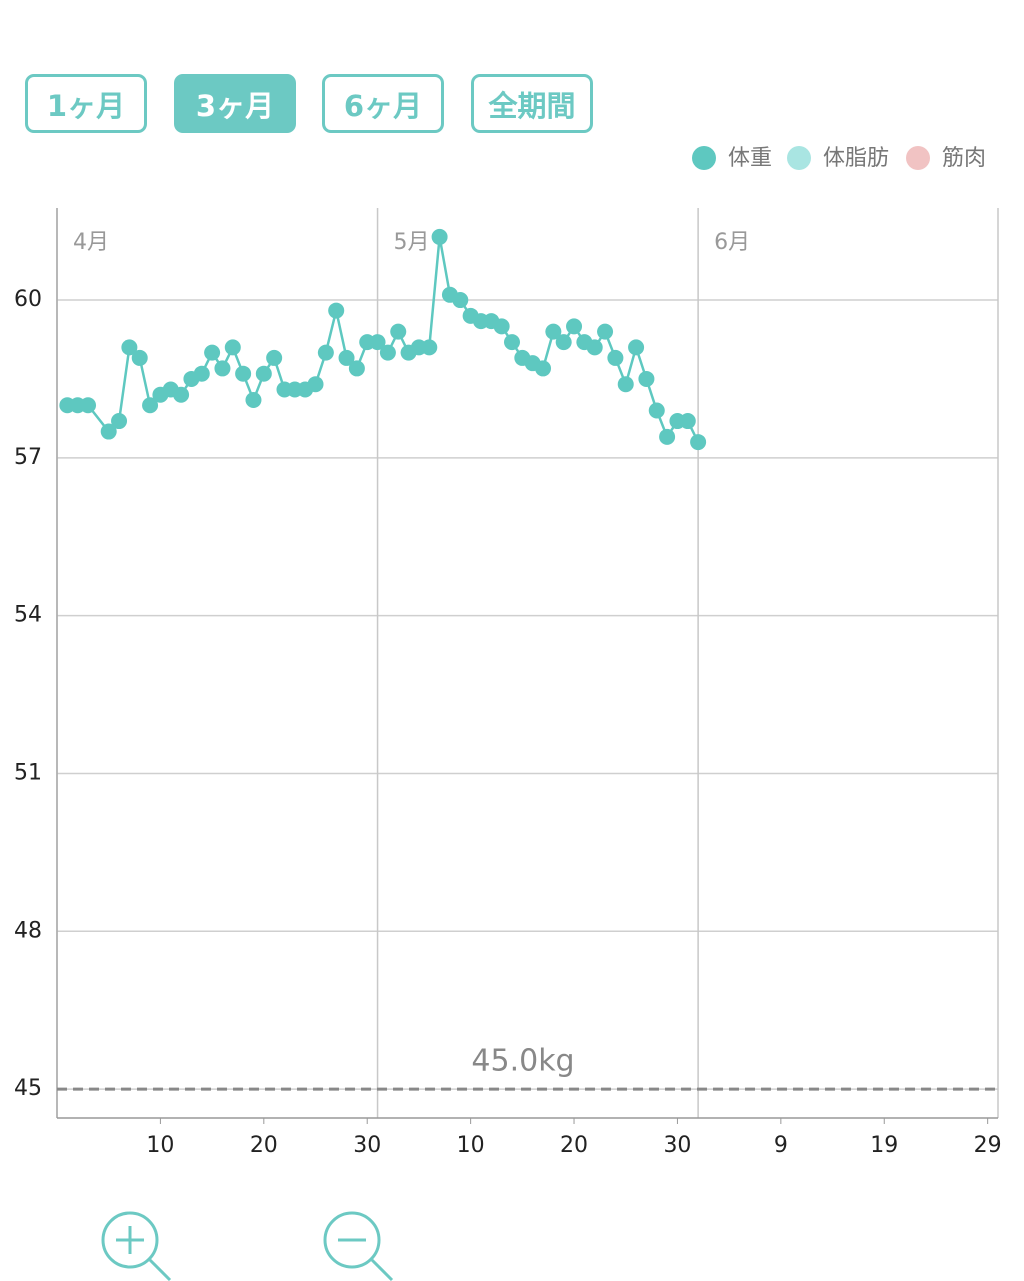 Image resolution: width=1024 pixels, height=1281 pixels. What do you see at coordinates (86, 103) in the screenshot?
I see `period-button: 1ヶ月` at bounding box center [86, 103].